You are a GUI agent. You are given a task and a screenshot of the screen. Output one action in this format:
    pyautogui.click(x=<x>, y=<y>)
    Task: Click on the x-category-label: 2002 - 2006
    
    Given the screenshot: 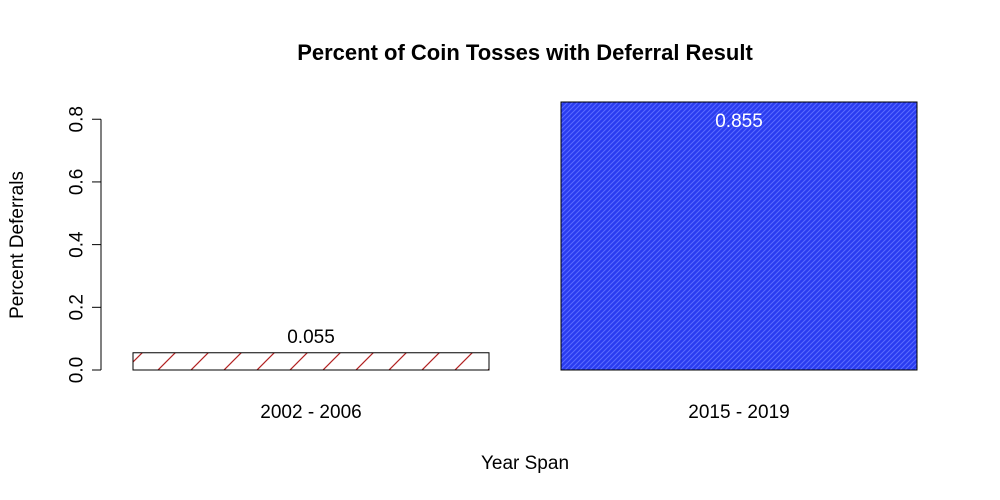 What is the action you would take?
    pyautogui.click(x=310, y=412)
    